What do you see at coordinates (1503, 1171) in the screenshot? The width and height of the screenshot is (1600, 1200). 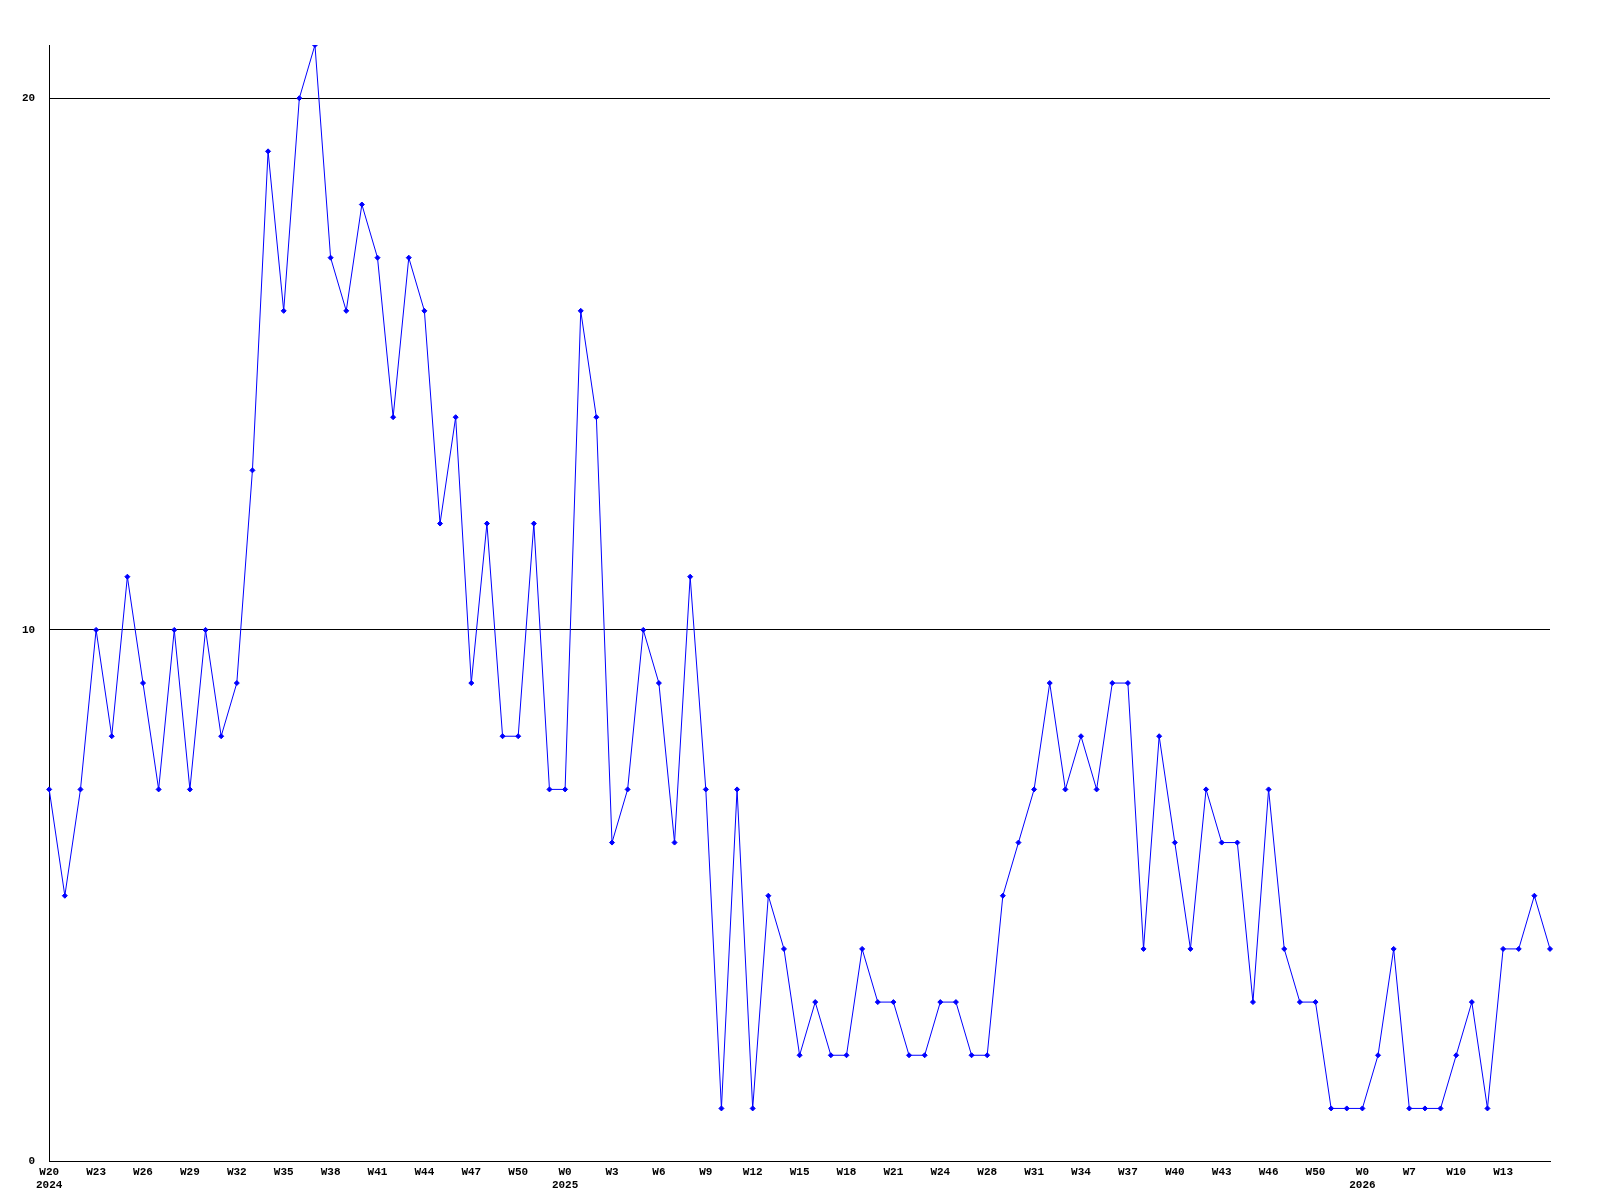 I see `x-tick-label: W13` at bounding box center [1503, 1171].